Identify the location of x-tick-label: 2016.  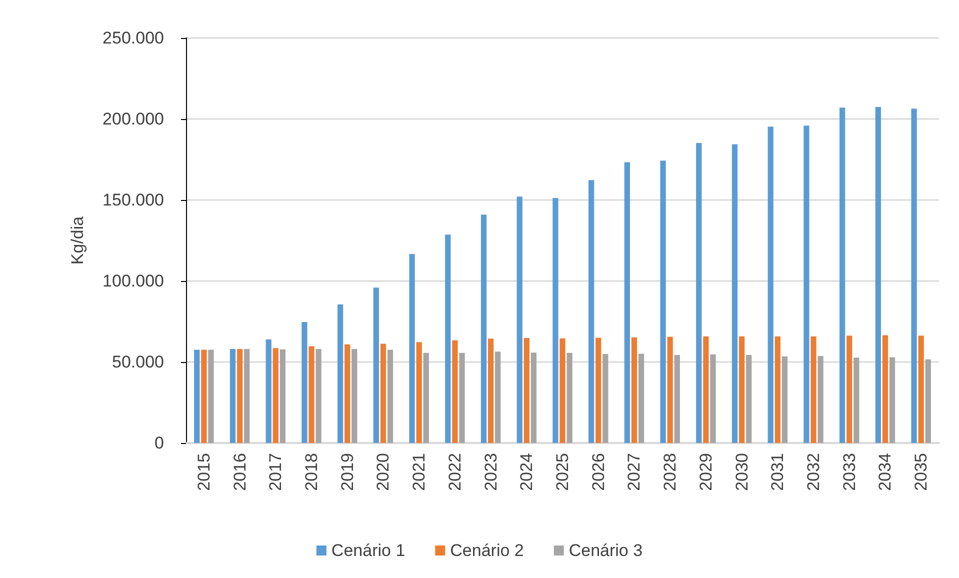
(240, 472).